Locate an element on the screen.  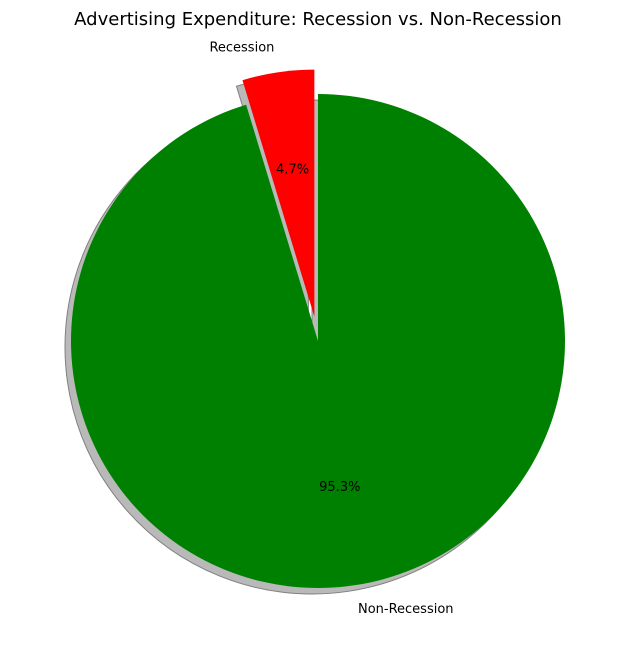
slice-percent-recession: 4.7% is located at coordinates (292, 169).